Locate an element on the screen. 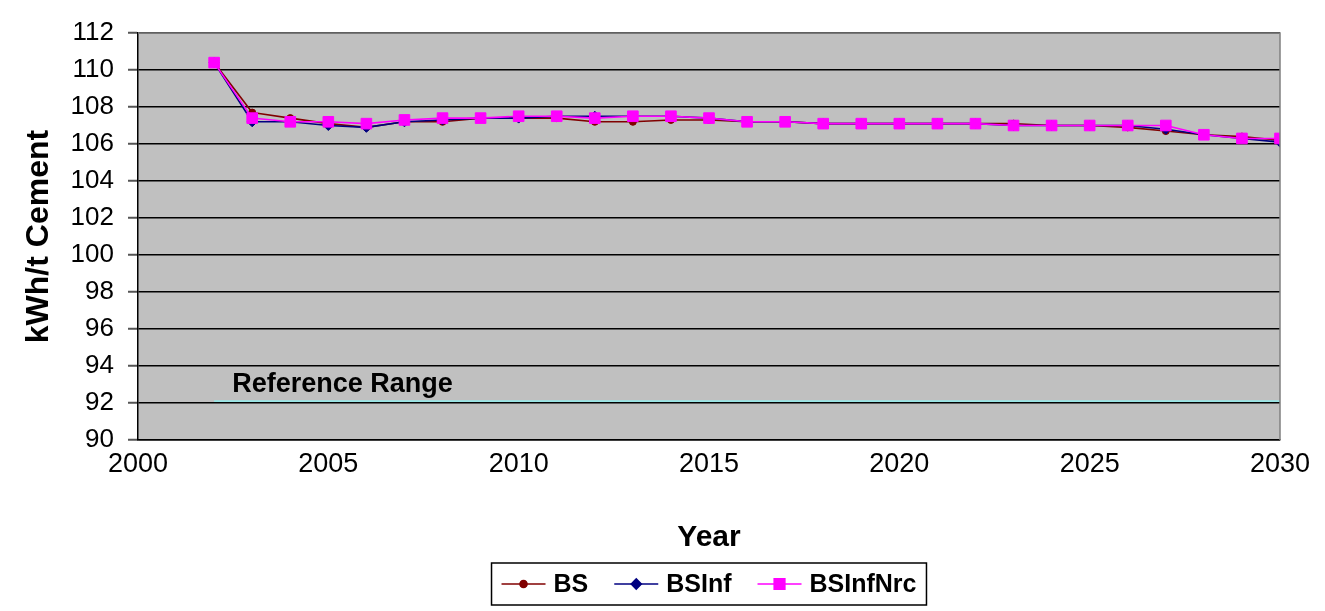 This screenshot has width=1325, height=611. legend-label: BS is located at coordinates (571, 582).